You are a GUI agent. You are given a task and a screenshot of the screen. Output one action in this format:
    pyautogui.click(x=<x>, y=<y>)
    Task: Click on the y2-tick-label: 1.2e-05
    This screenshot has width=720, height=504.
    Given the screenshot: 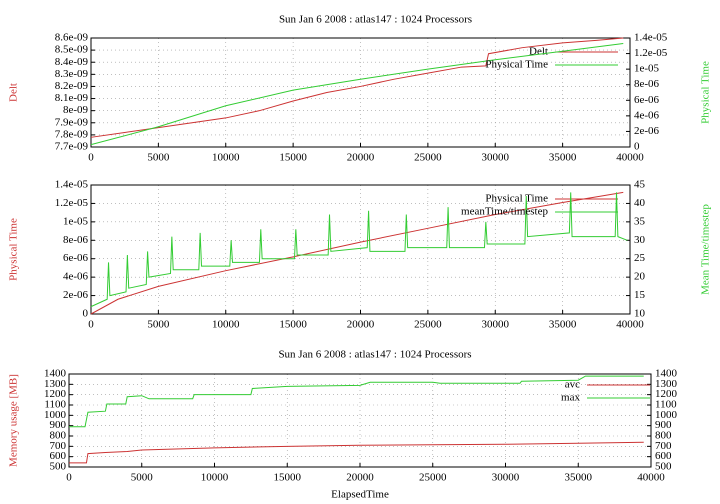 What is the action you would take?
    pyautogui.click(x=651, y=53)
    